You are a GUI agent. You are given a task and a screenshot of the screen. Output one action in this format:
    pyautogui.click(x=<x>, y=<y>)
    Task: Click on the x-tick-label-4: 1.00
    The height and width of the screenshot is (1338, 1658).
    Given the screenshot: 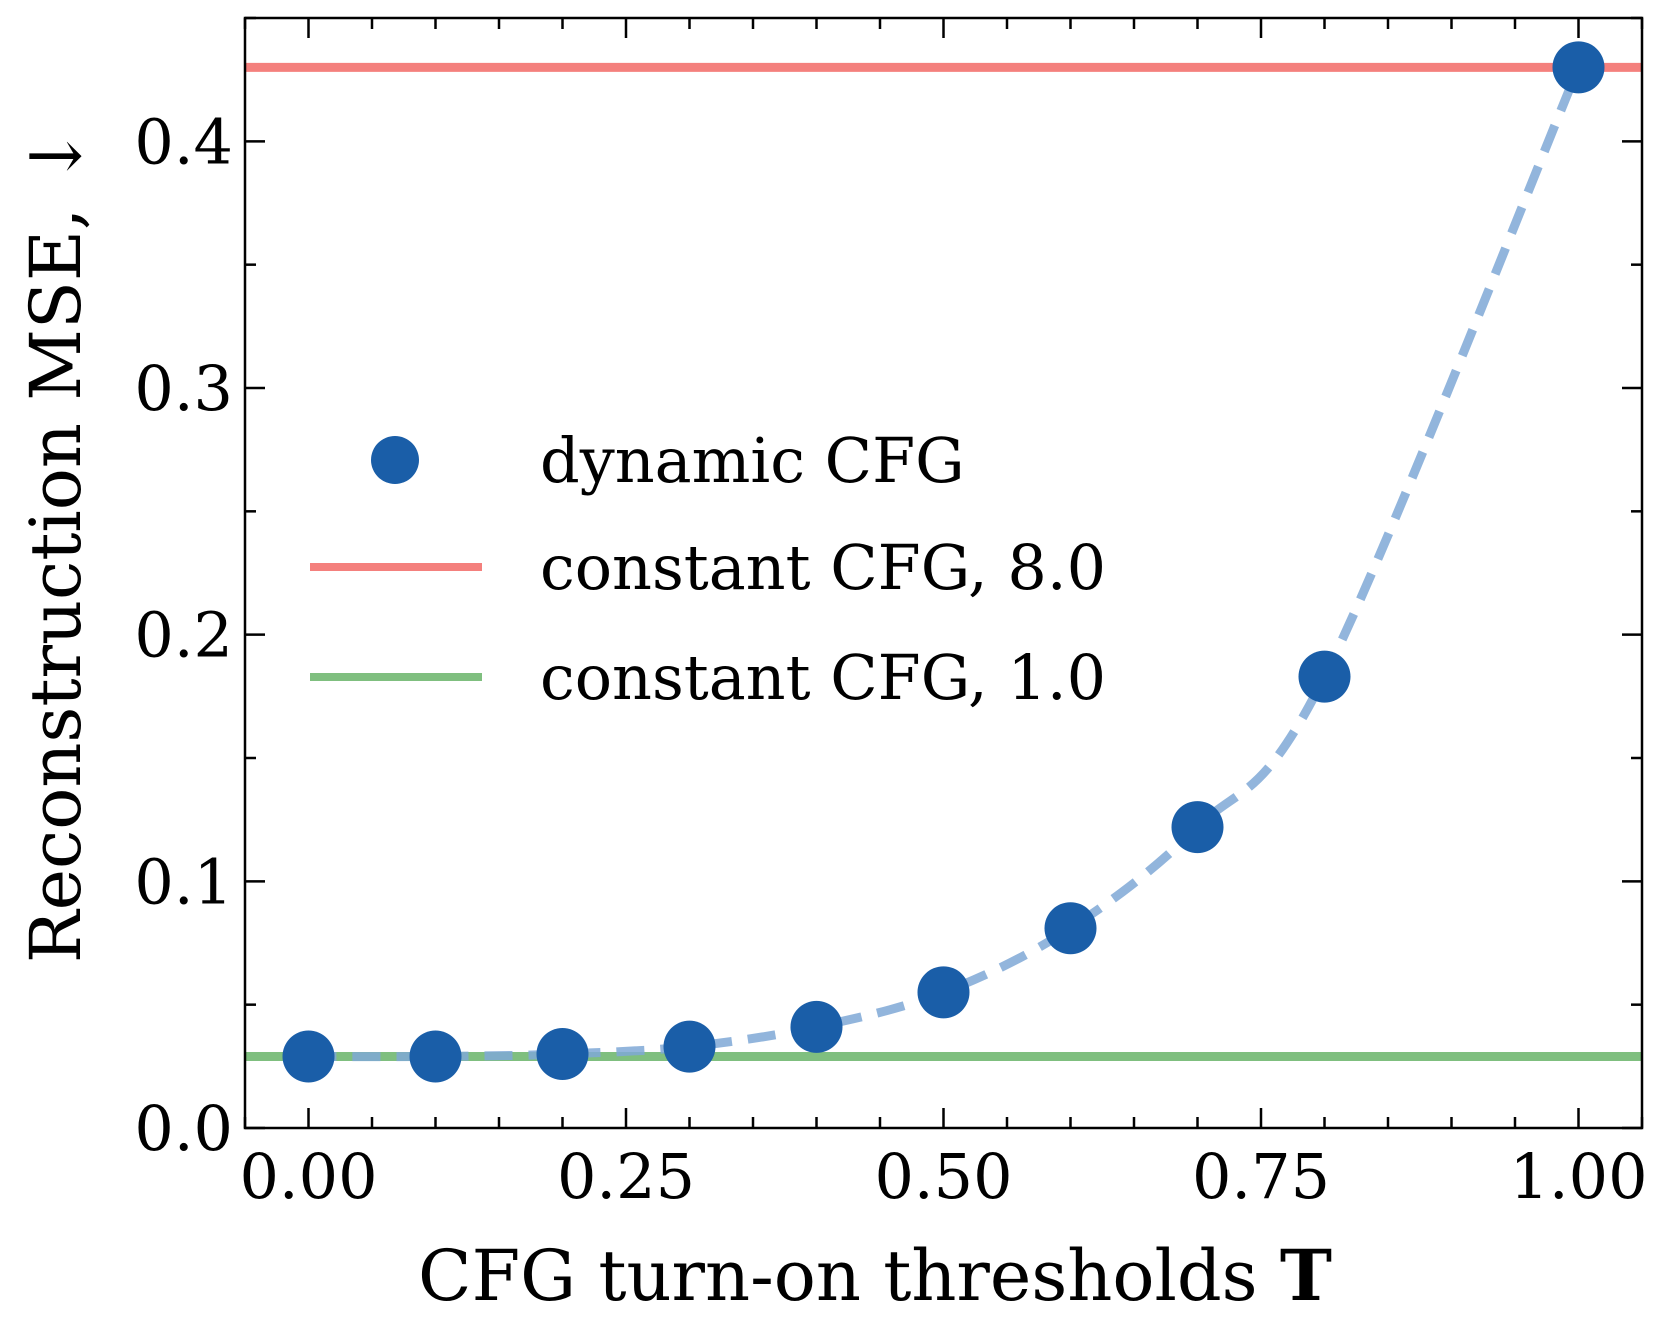 What is the action you would take?
    pyautogui.click(x=1578, y=1176)
    